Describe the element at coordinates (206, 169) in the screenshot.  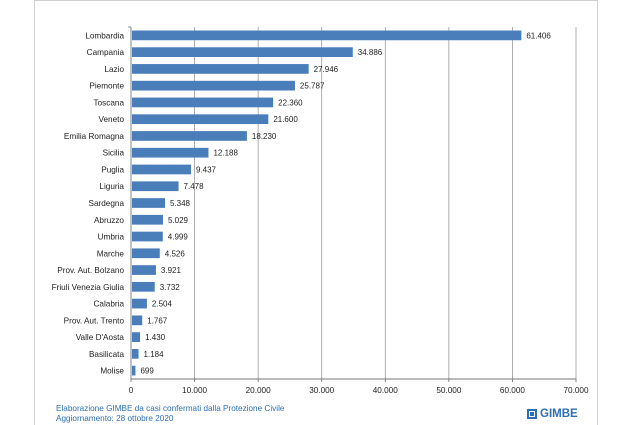
I see `value-label: 9.437` at that location.